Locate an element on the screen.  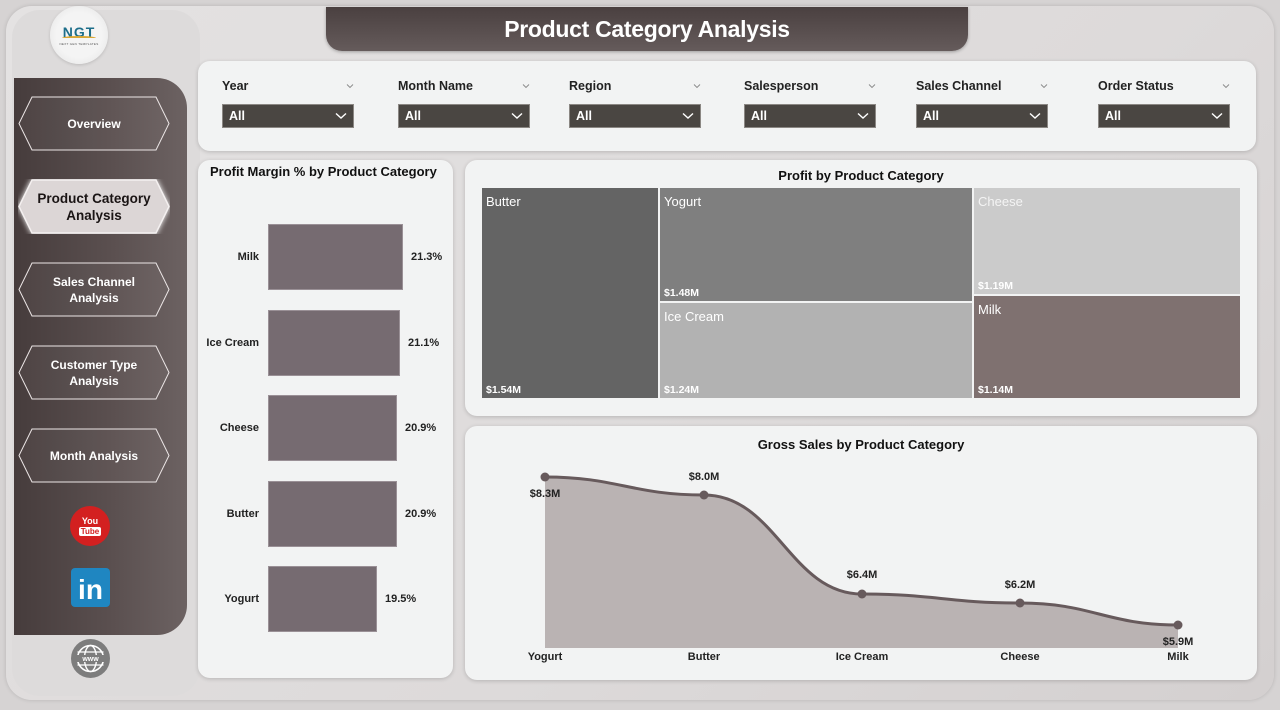
sidebar-item-product-category-analysis: Product Category Analysis is located at coordinates (94, 206).